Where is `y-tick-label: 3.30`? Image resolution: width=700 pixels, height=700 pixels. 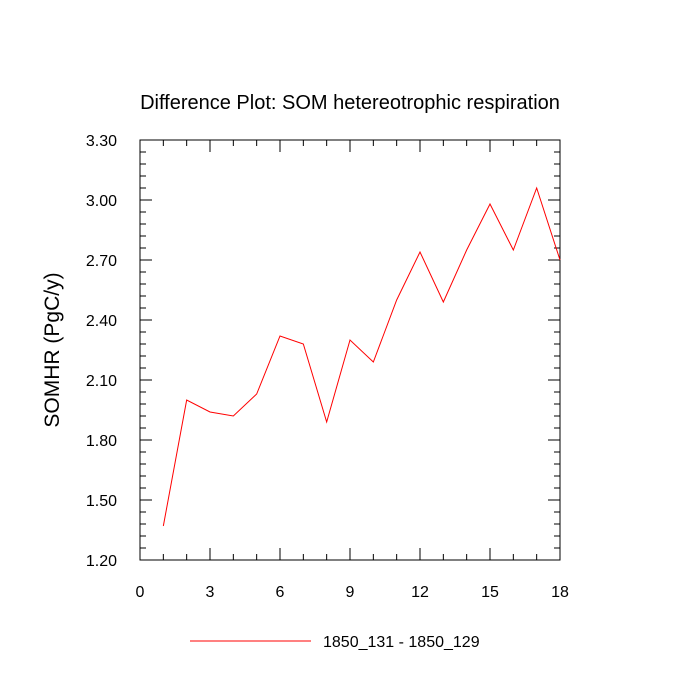 y-tick-label: 3.30 is located at coordinates (101, 141).